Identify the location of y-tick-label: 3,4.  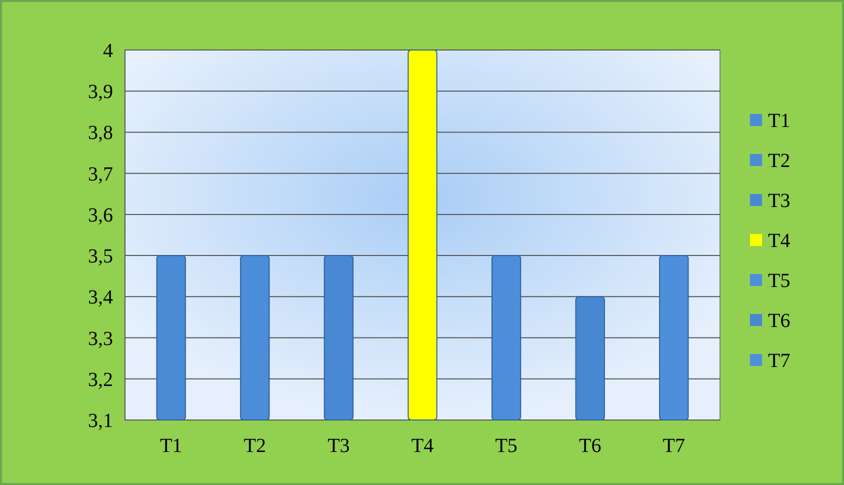
(100, 297).